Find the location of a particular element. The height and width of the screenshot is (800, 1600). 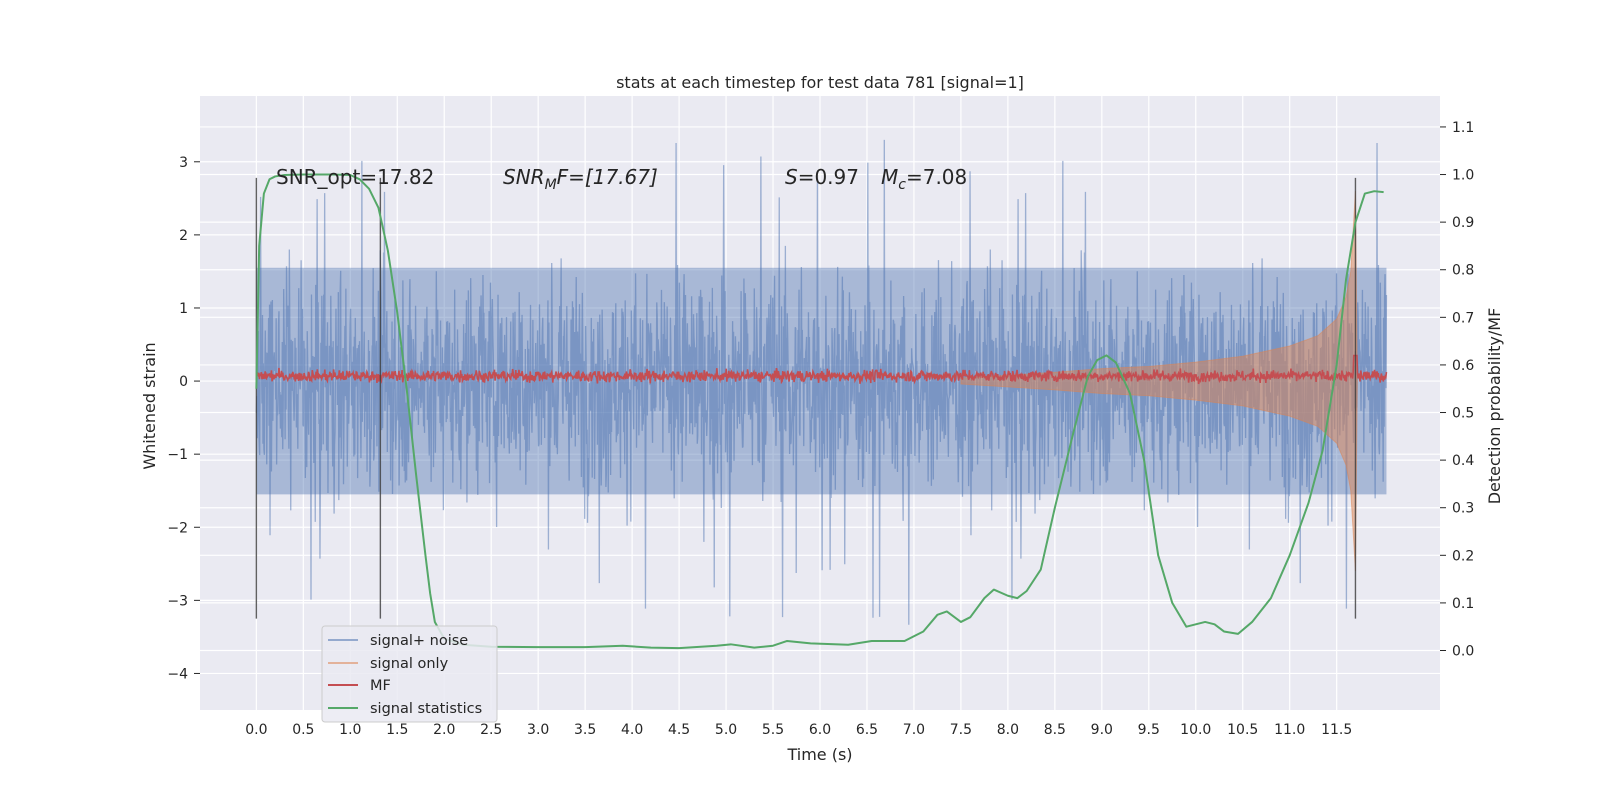

mc-label: M is located at coordinates (889, 177).